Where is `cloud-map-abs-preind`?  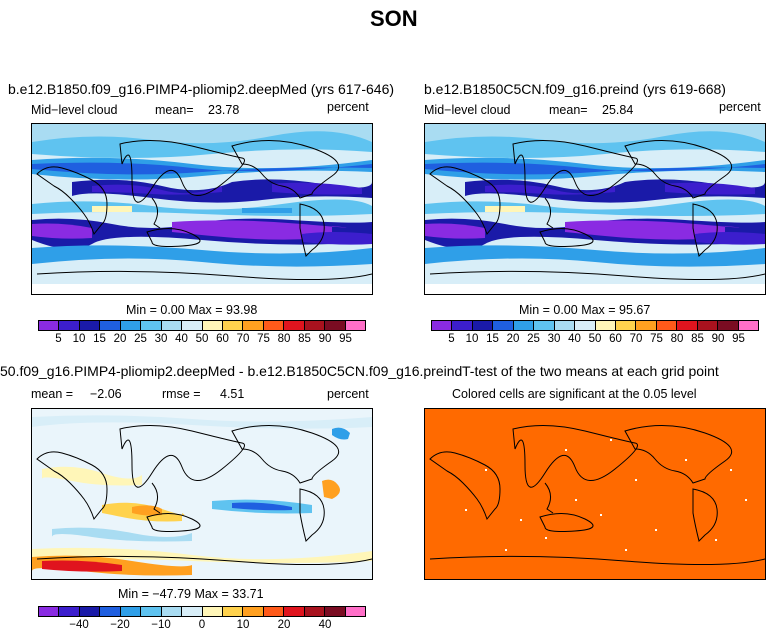 cloud-map-abs-preind is located at coordinates (595, 209).